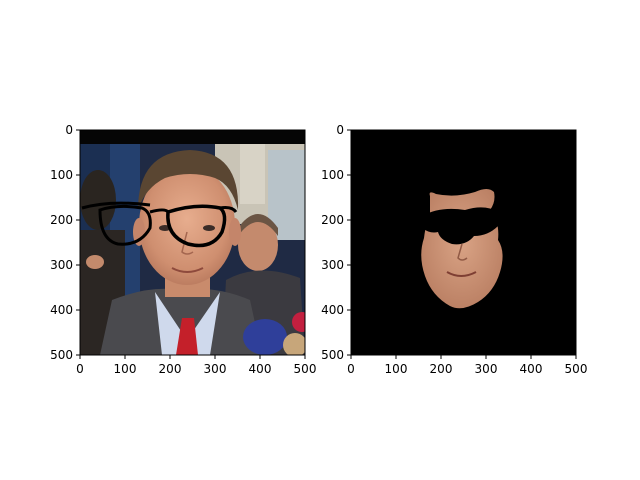 The width and height of the screenshot is (640, 480). What do you see at coordinates (61, 310) in the screenshot?
I see `left-ytick-label: 400` at bounding box center [61, 310].